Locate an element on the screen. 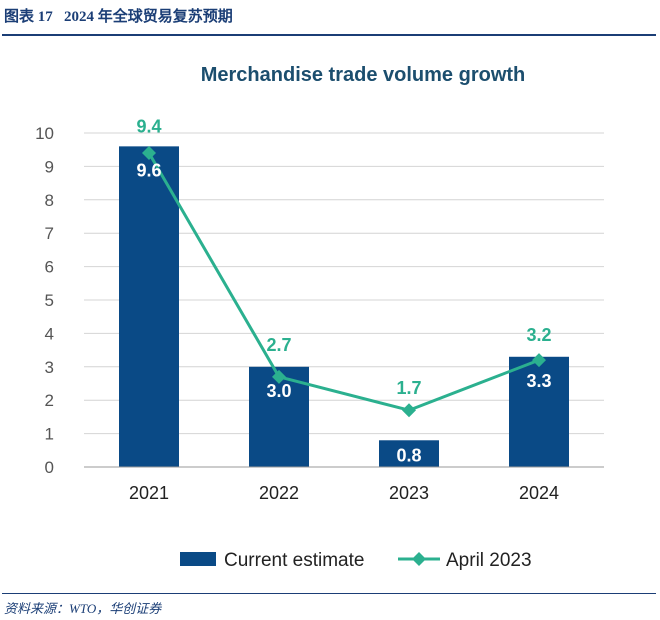 Image resolution: width=660 pixels, height=620 pixels. x-tick-label: 2021 is located at coordinates (149, 493).